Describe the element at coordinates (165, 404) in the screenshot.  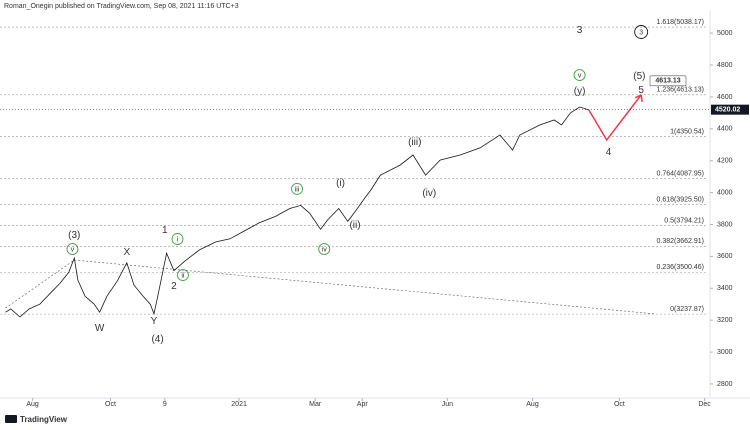
I see `x-tick-label: 9` at that location.